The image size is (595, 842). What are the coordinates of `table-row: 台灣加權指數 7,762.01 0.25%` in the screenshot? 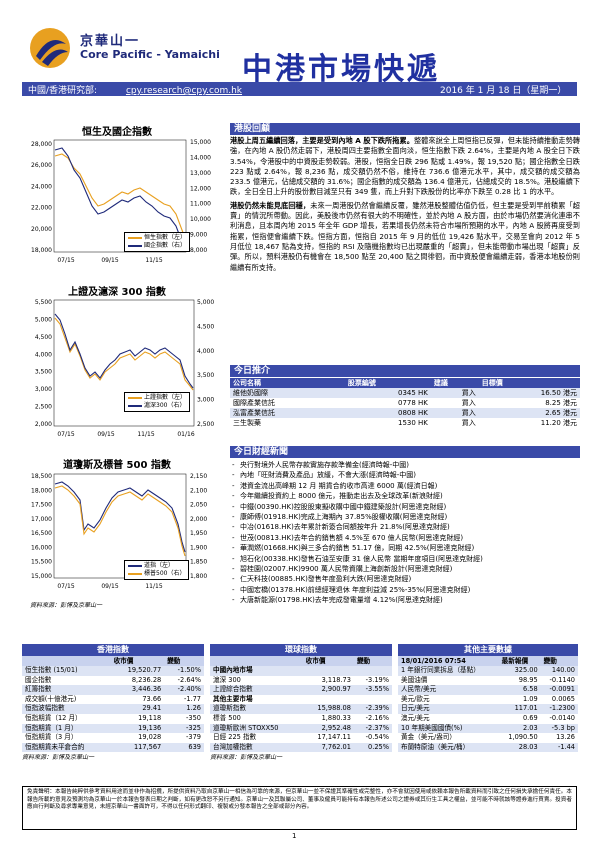 It's located at (301, 747).